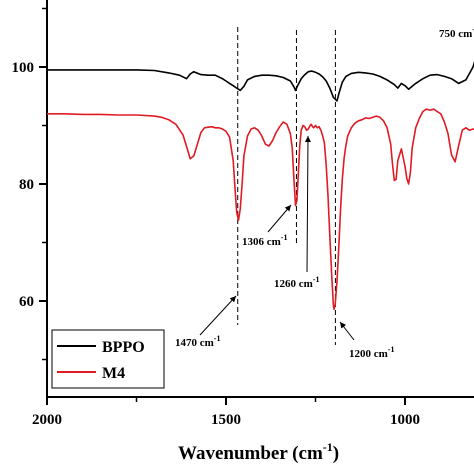 The width and height of the screenshot is (474, 474). What do you see at coordinates (47, 420) in the screenshot?
I see `x-tick-label: 2000` at bounding box center [47, 420].